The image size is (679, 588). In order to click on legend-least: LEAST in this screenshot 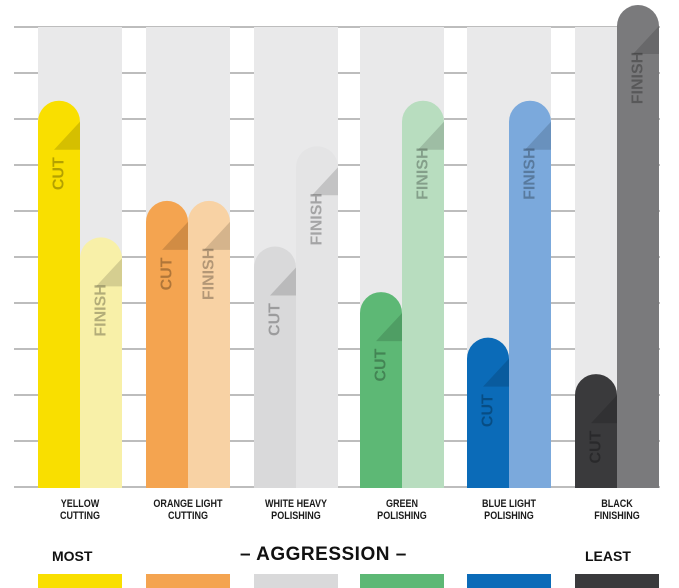, I will do `click(608, 556)`.